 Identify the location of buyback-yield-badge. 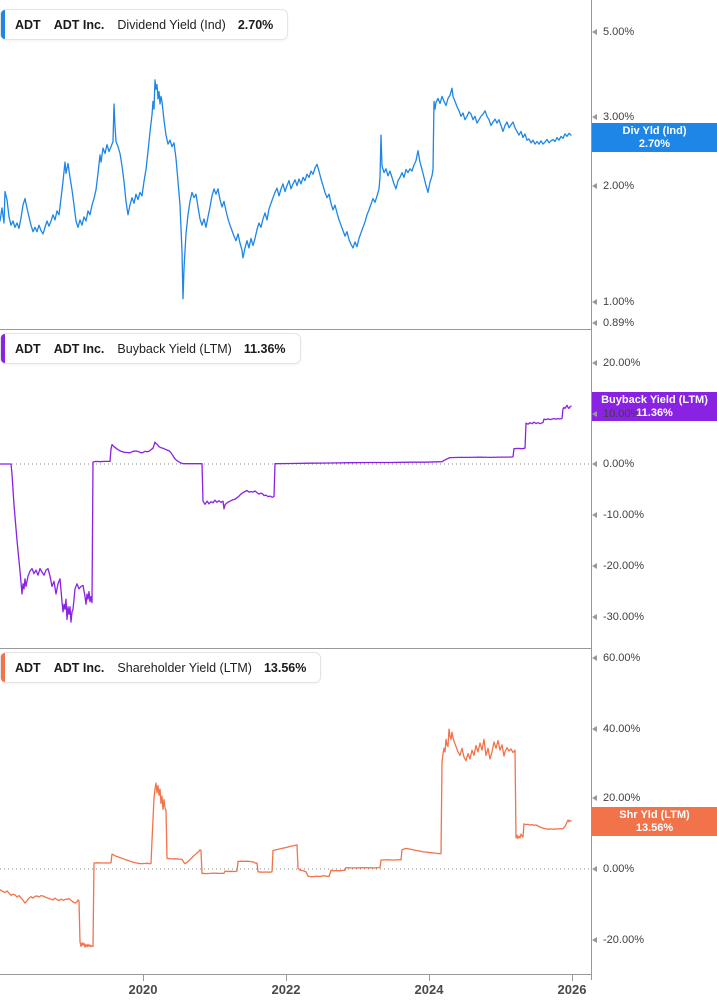
(654, 406).